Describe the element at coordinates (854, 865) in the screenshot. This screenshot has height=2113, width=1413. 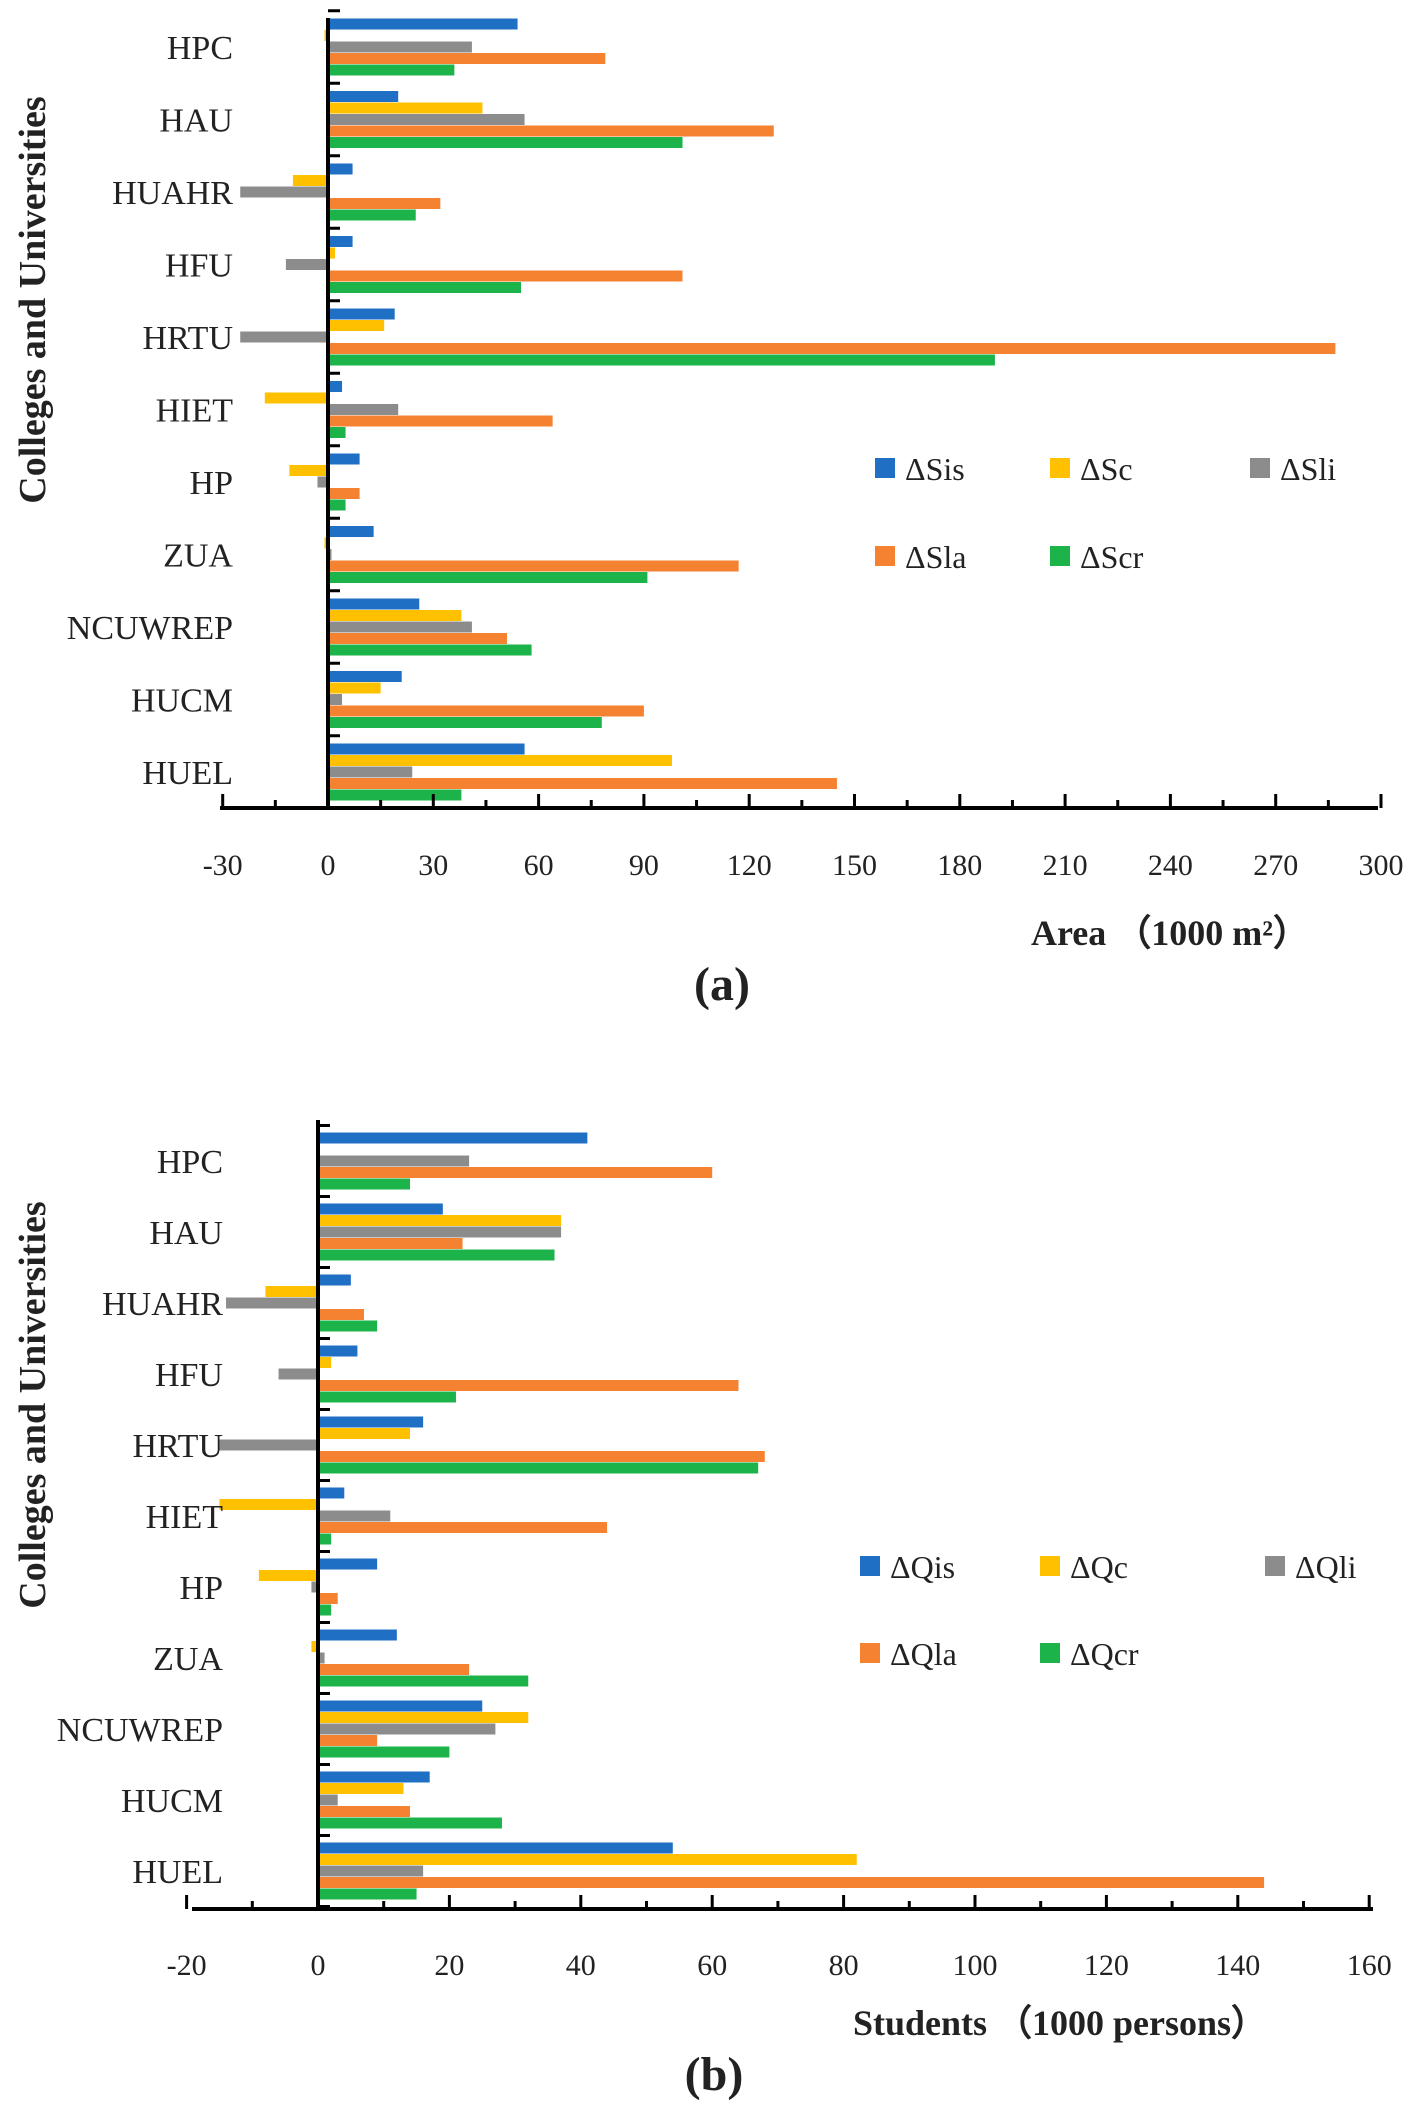
I see `x-tick-label: 150` at that location.